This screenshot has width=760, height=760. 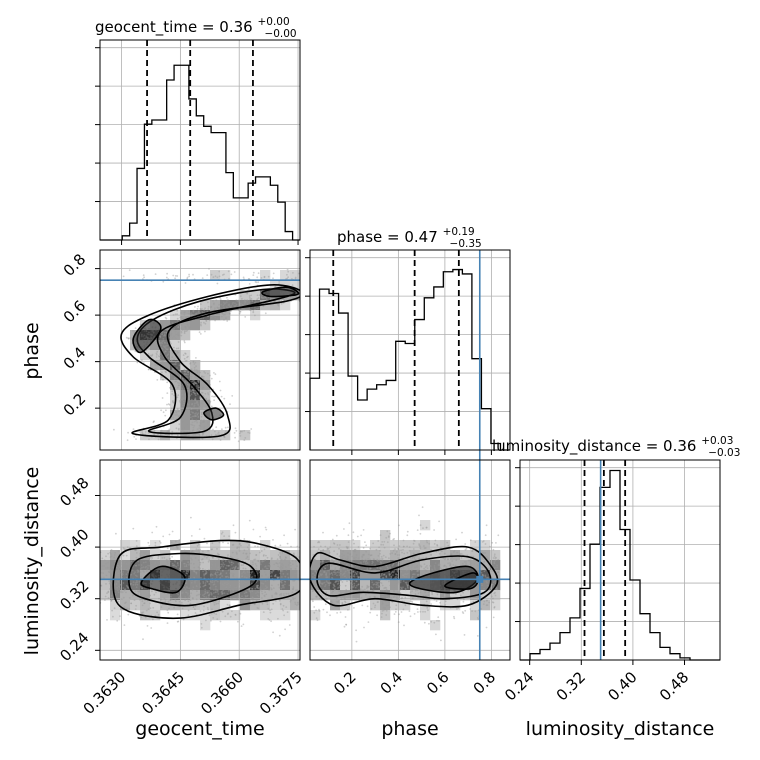 What do you see at coordinates (620, 565) in the screenshot?
I see `histogram-luminosity_distance` at bounding box center [620, 565].